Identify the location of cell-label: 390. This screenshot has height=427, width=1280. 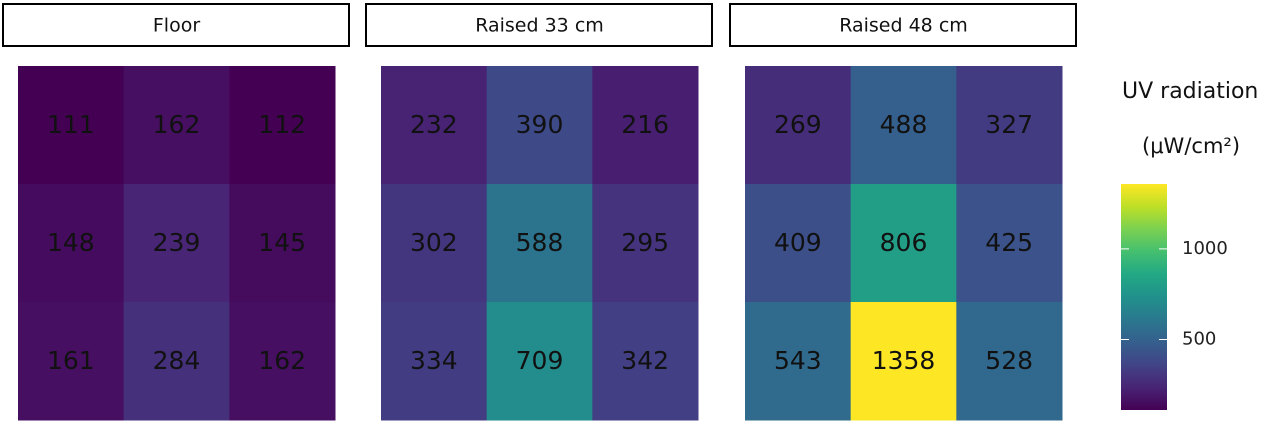
(540, 124).